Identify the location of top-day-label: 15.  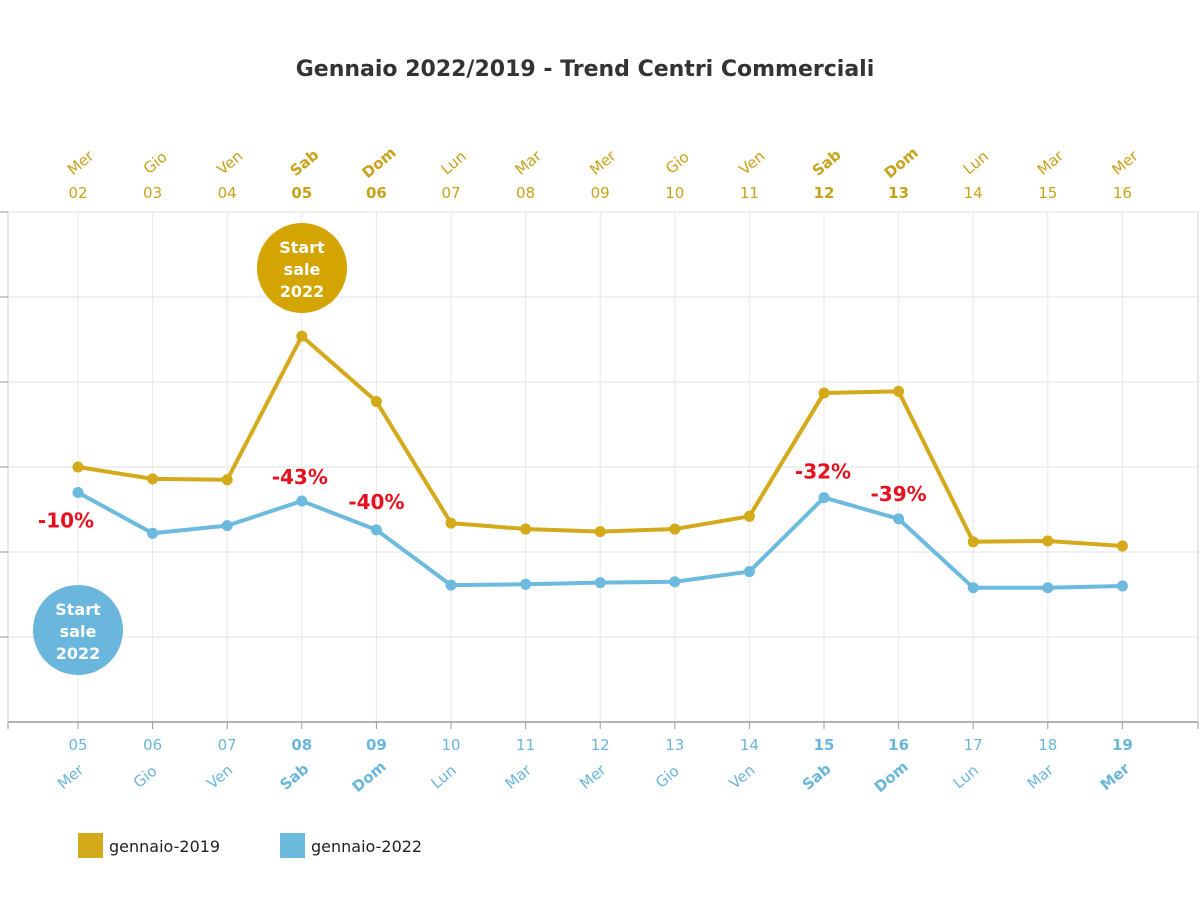
(1047, 193).